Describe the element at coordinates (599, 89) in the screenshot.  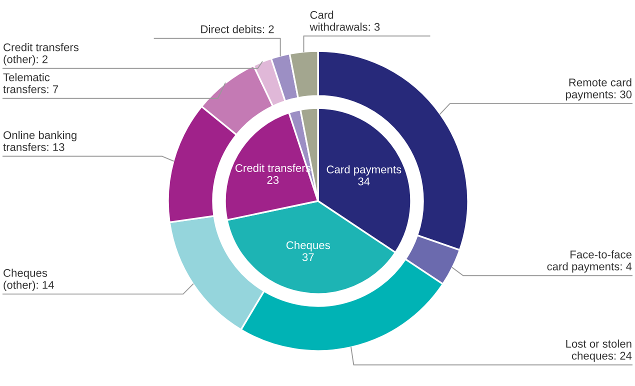
I see `data-label: Remote card payments: 30` at that location.